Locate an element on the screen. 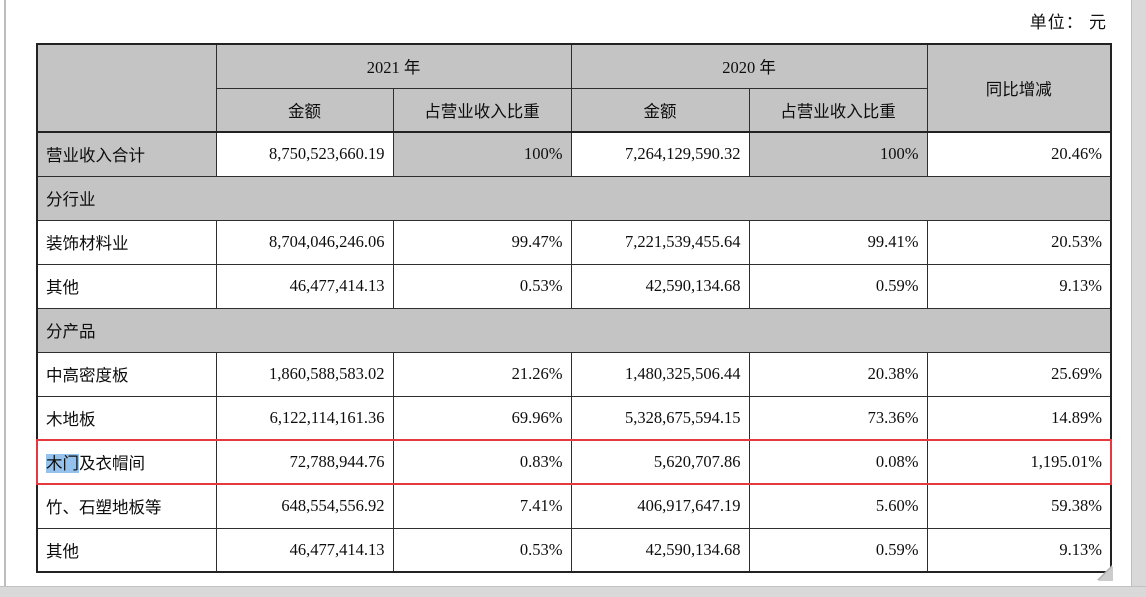 The width and height of the screenshot is (1146, 597). value-cell: 20.53% is located at coordinates (1019, 242).